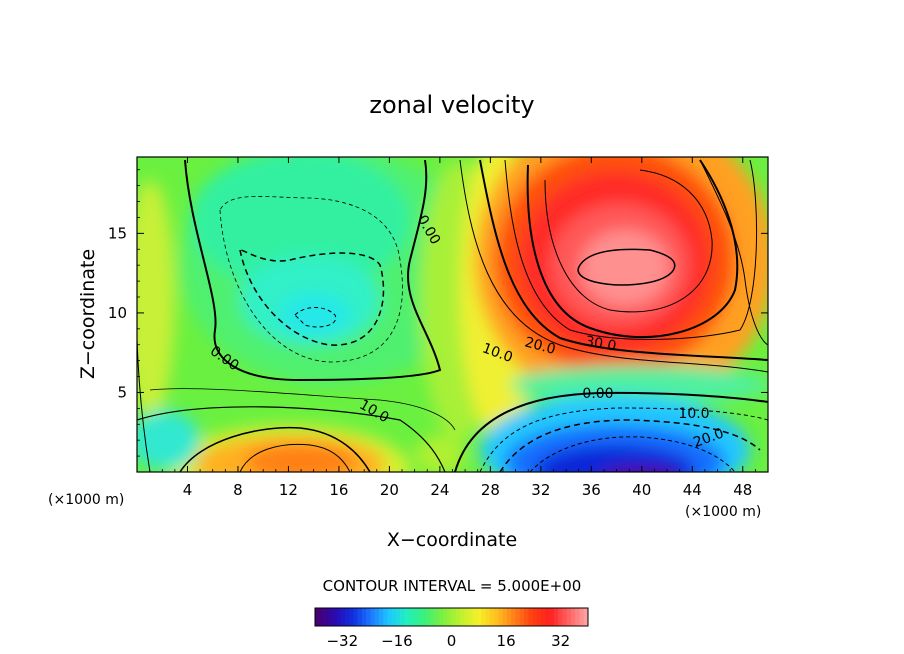 This screenshot has height=654, width=904. What do you see at coordinates (342, 641) in the screenshot?
I see `colorbar-tick-label: −32` at bounding box center [342, 641].